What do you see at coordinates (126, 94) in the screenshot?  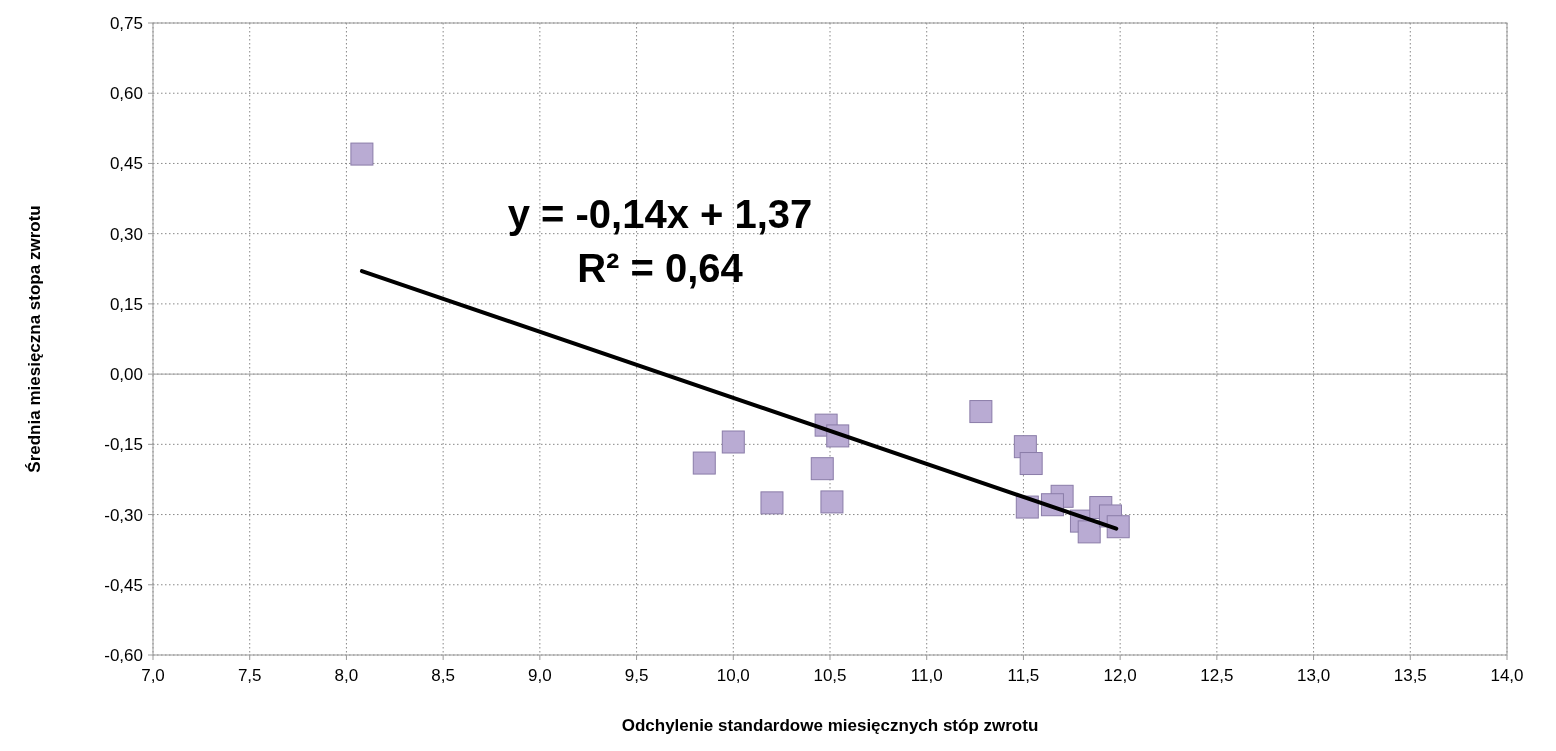 I see `y-tick-label: 0,60` at bounding box center [126, 94].